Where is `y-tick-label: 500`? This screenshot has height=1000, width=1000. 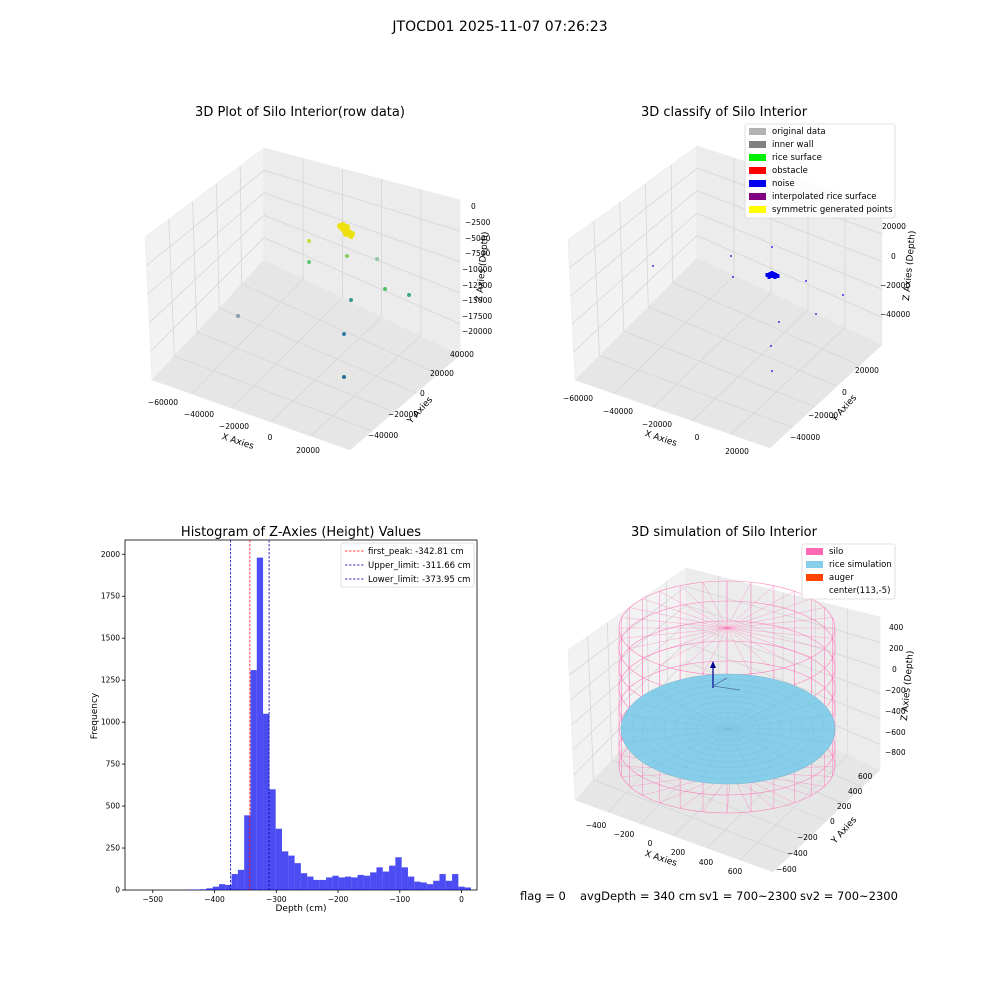
y-tick-label: 500 is located at coordinates (113, 806).